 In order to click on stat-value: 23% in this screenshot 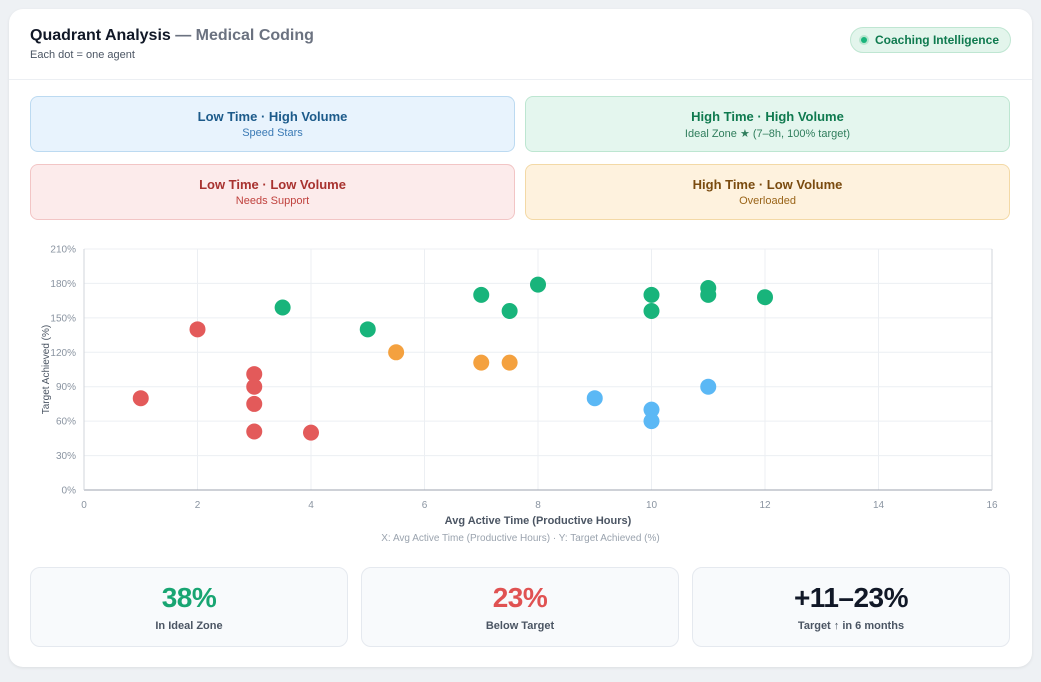, I will do `click(520, 597)`.